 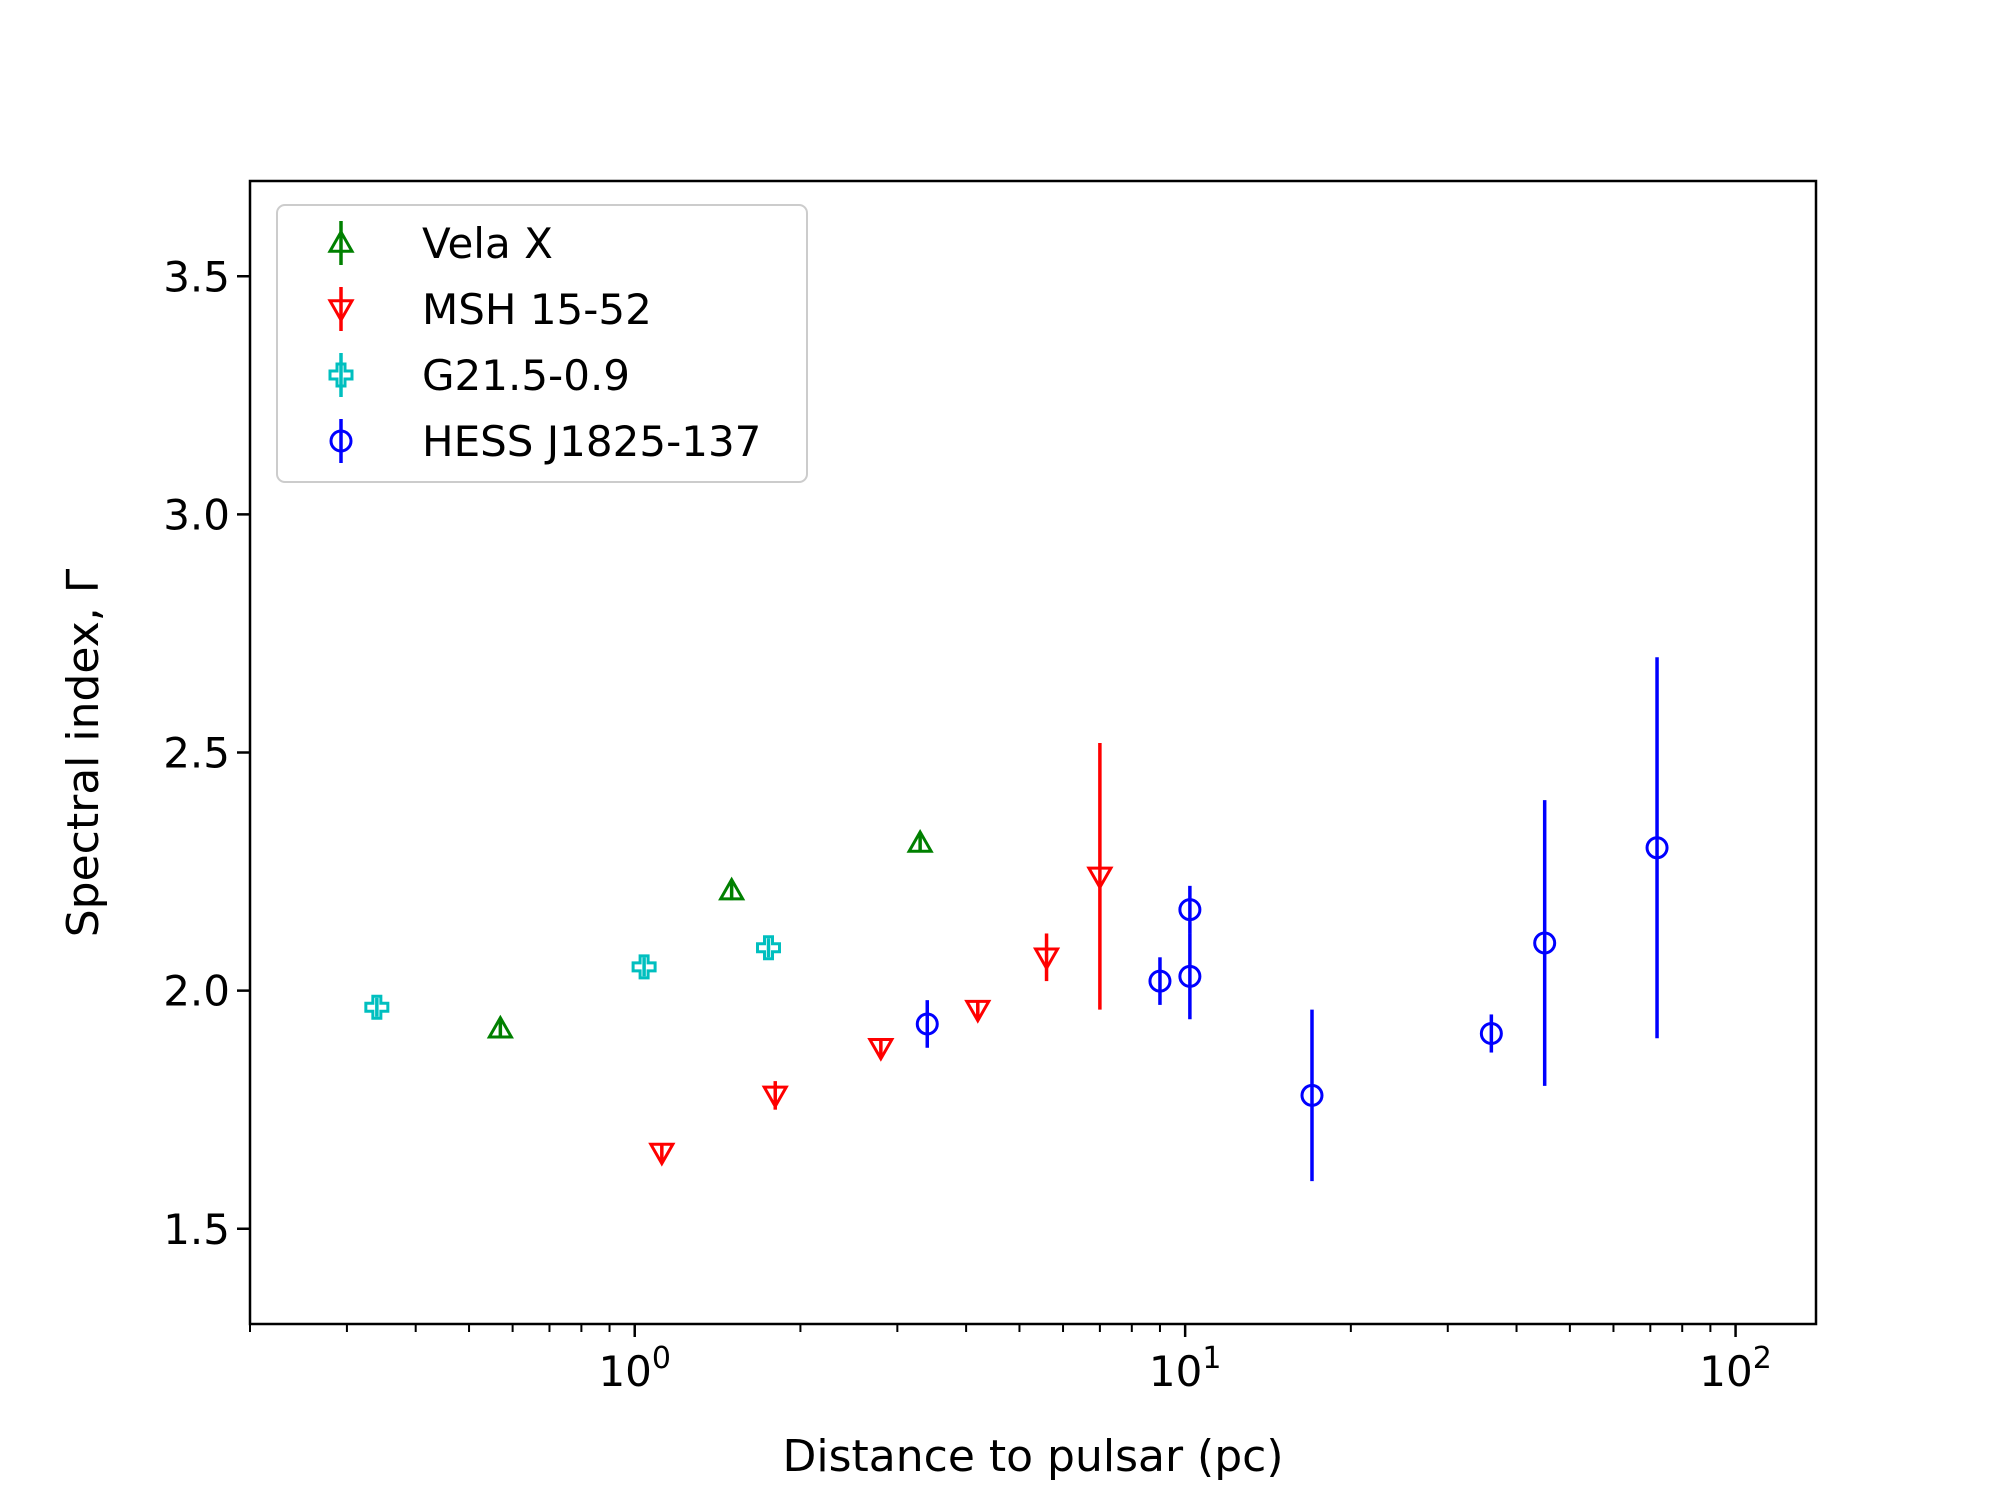 I want to click on x-tick-label-2: 10², so click(x=1735, y=1368).